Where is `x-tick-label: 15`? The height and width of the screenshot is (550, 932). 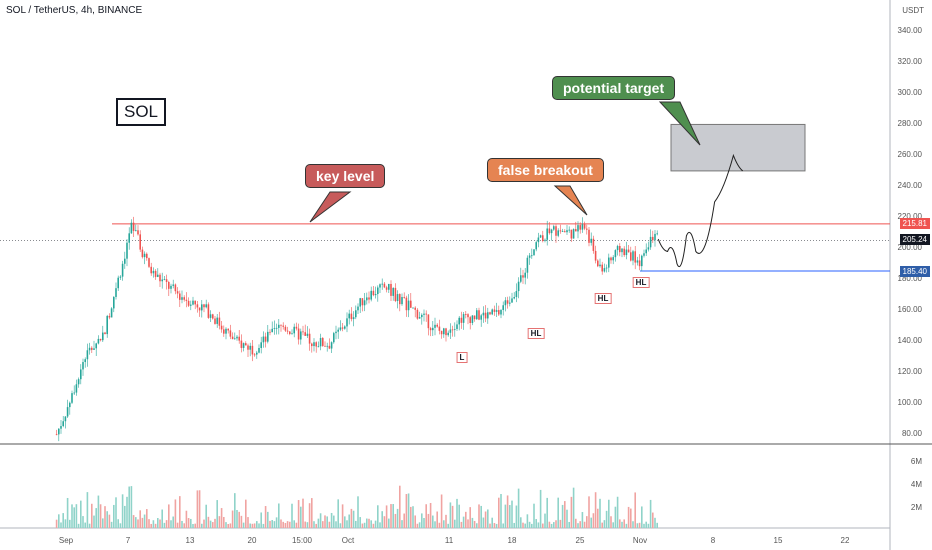
x-tick-label: 15 is located at coordinates (778, 540).